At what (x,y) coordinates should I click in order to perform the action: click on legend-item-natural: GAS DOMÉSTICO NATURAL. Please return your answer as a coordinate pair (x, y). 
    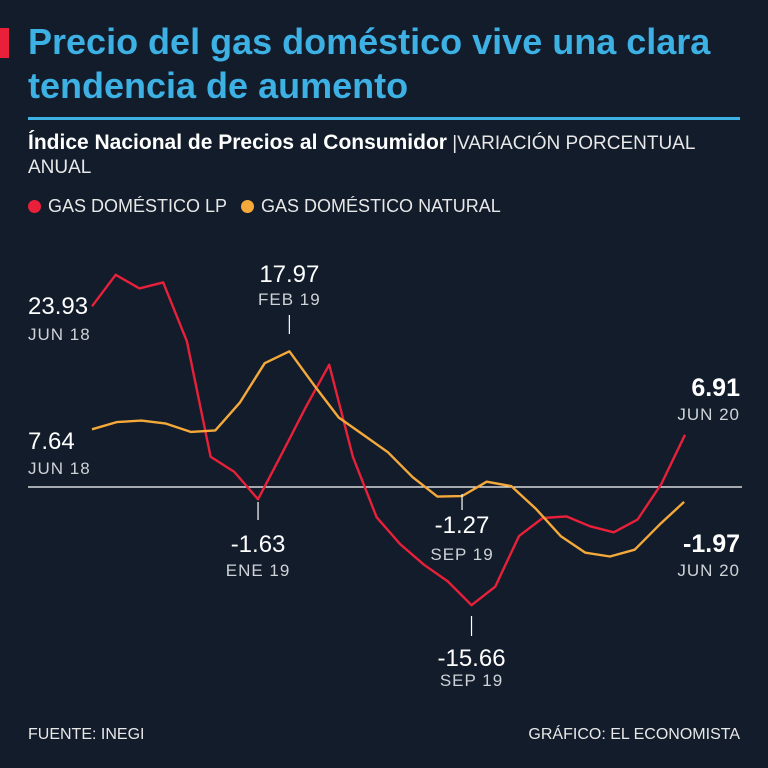
    Looking at the image, I should click on (371, 206).